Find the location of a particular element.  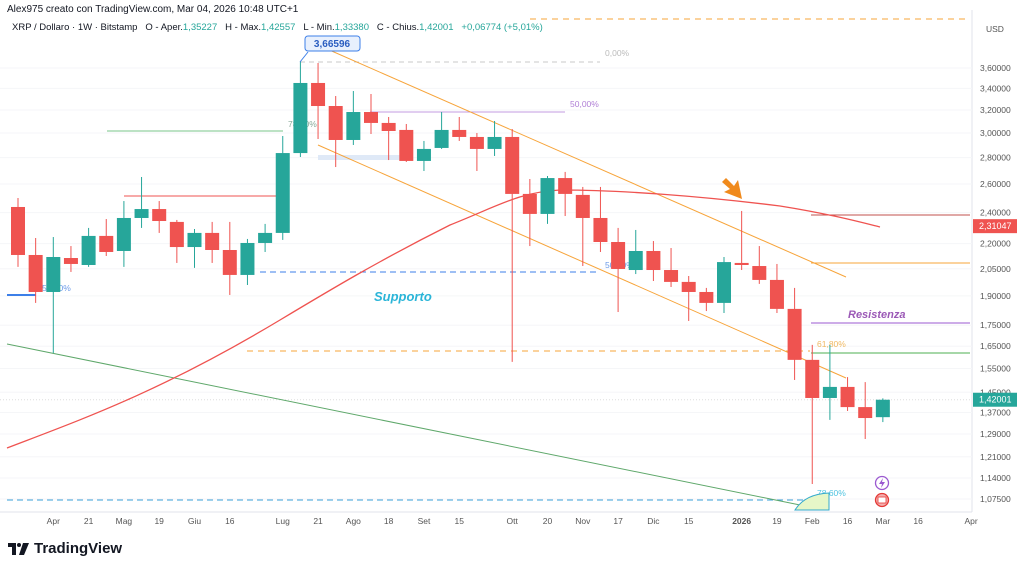

x-tick-label: Mar is located at coordinates (883, 521).